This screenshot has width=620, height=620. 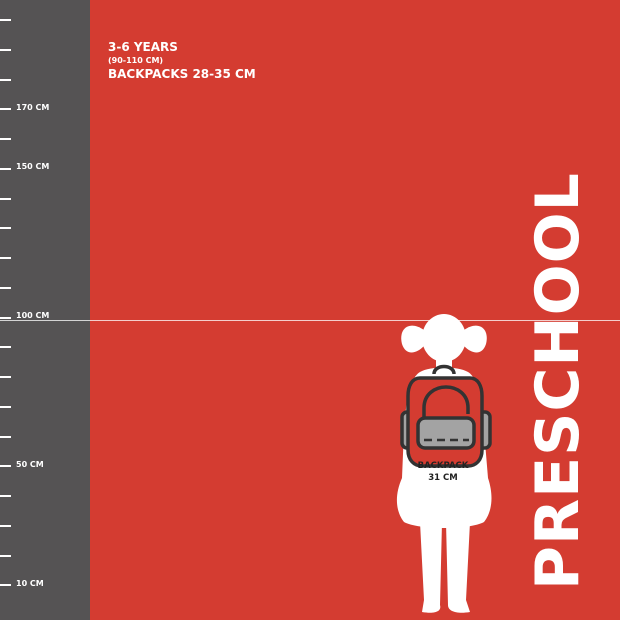 I want to click on child-silhouette, so click(x=444, y=463).